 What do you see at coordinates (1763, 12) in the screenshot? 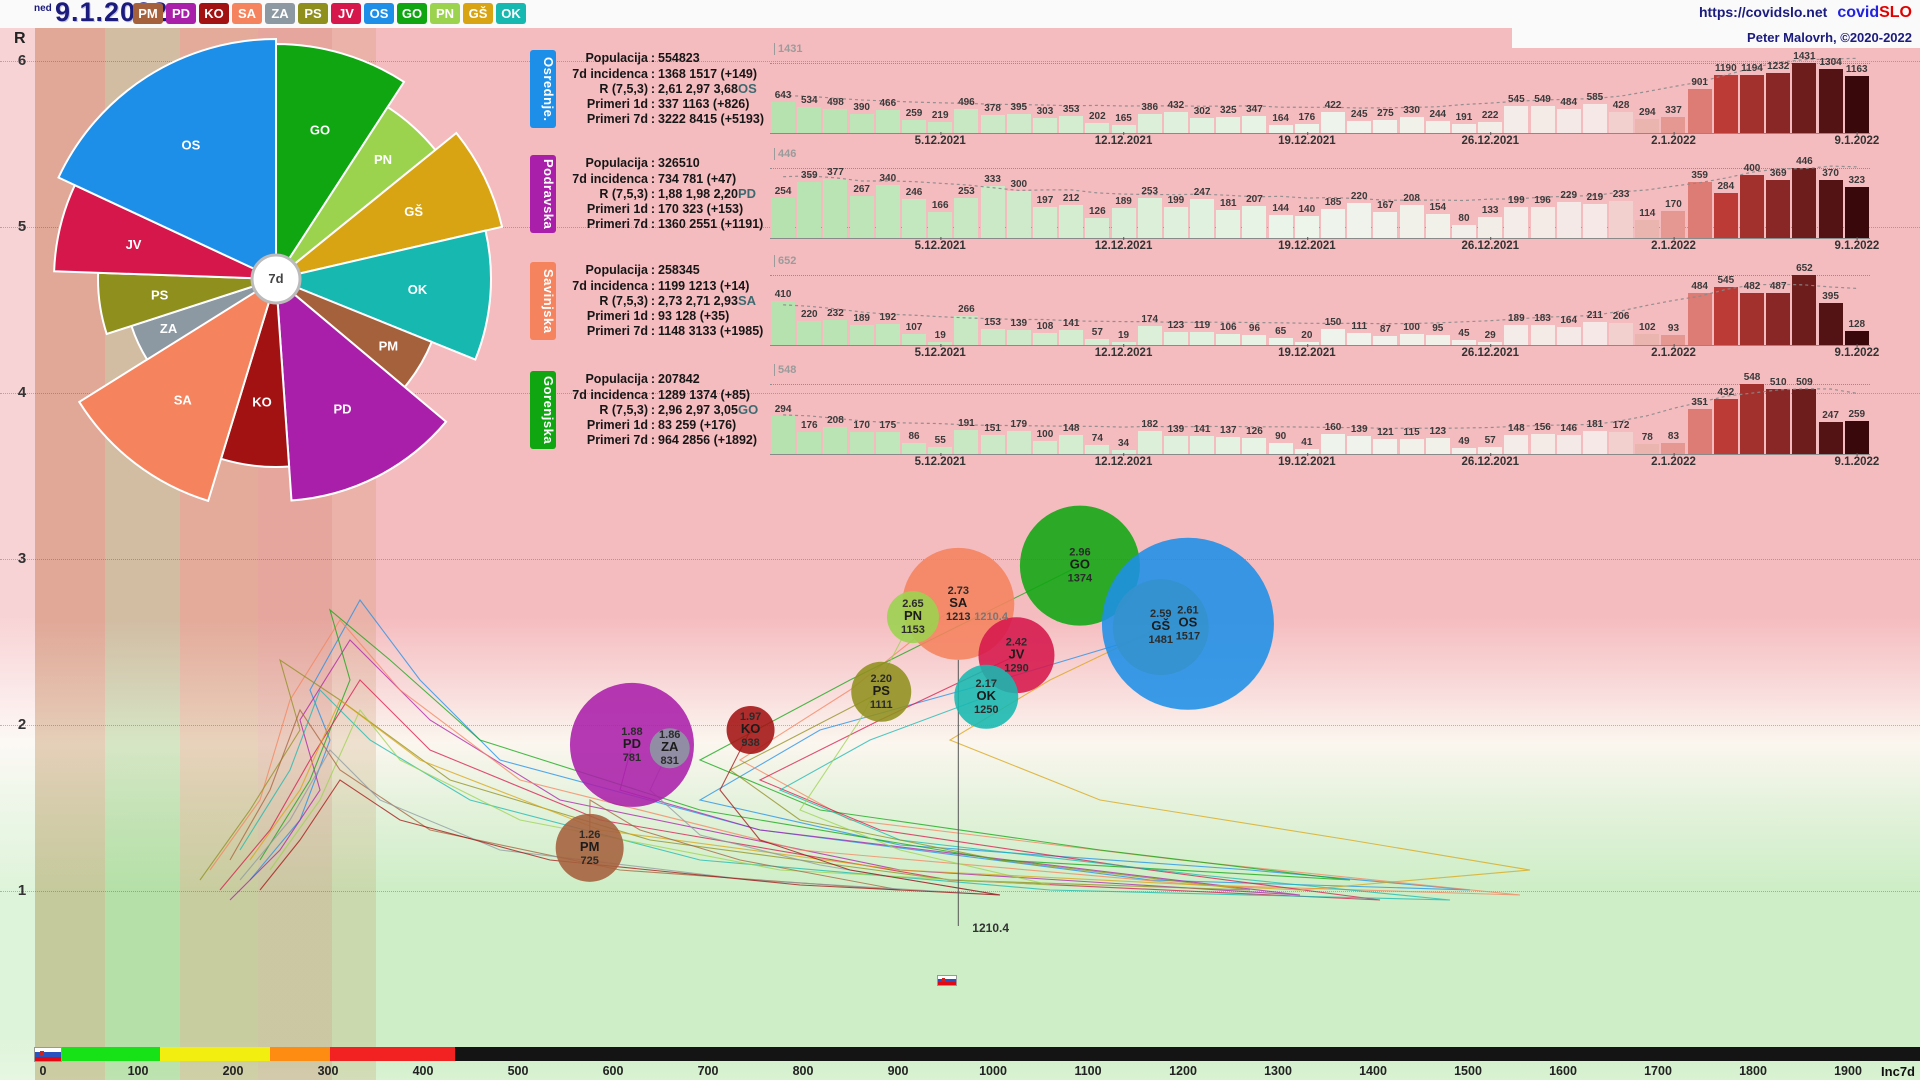
I see `site-url: https://covidslo.net` at bounding box center [1763, 12].